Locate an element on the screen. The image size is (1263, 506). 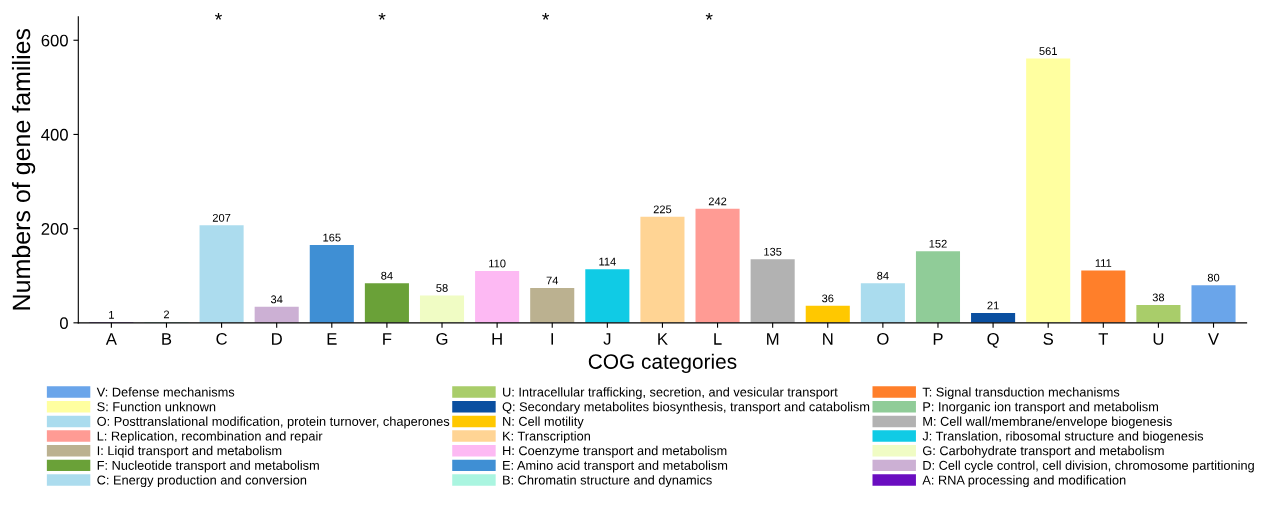
legend-label: G: Carbohydrate transport and metabolism is located at coordinates (1043, 451).